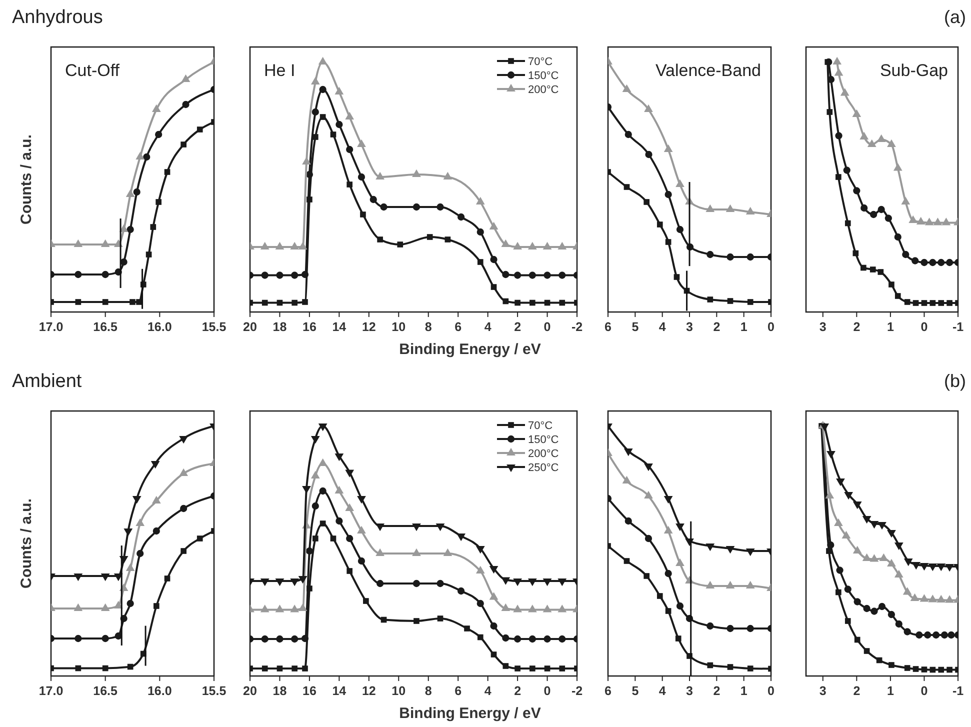  I want to click on legend-label: 250°C, so click(543, 468).